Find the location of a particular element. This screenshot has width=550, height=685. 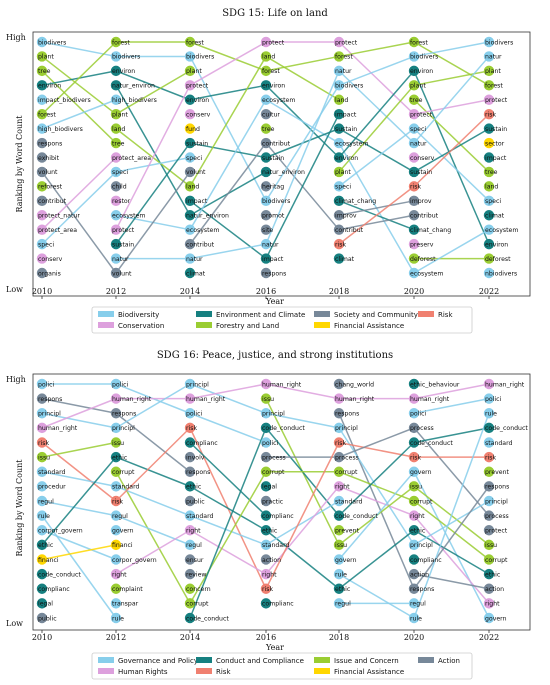

x-tick-label: 2014 is located at coordinates (190, 291).